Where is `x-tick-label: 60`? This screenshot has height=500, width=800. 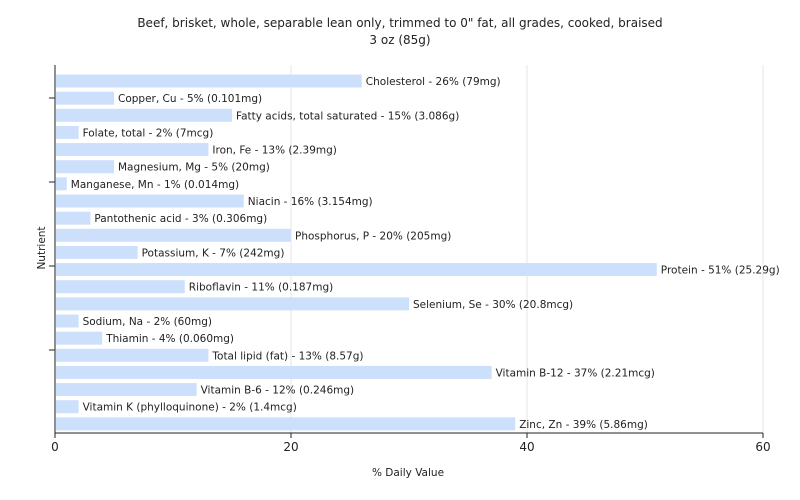
x-tick-label: 60 is located at coordinates (762, 447).